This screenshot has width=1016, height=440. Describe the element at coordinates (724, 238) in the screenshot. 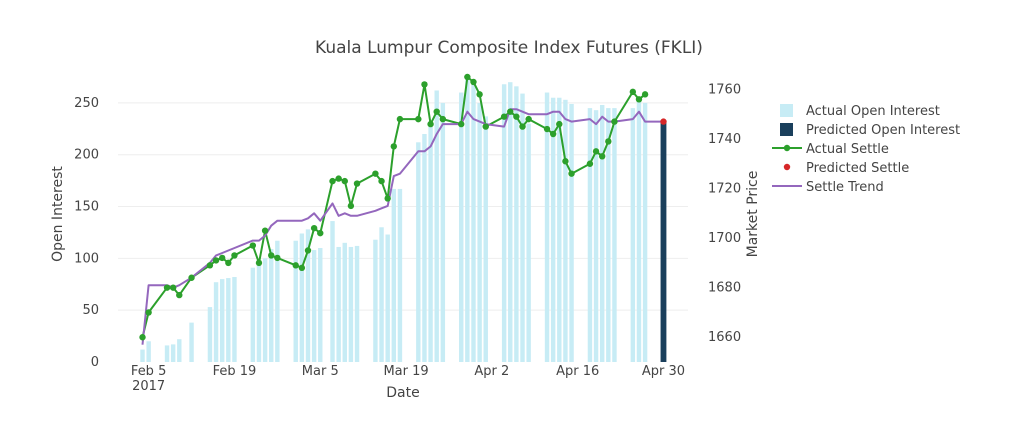

I see `y2-tick-label: 1700` at that location.